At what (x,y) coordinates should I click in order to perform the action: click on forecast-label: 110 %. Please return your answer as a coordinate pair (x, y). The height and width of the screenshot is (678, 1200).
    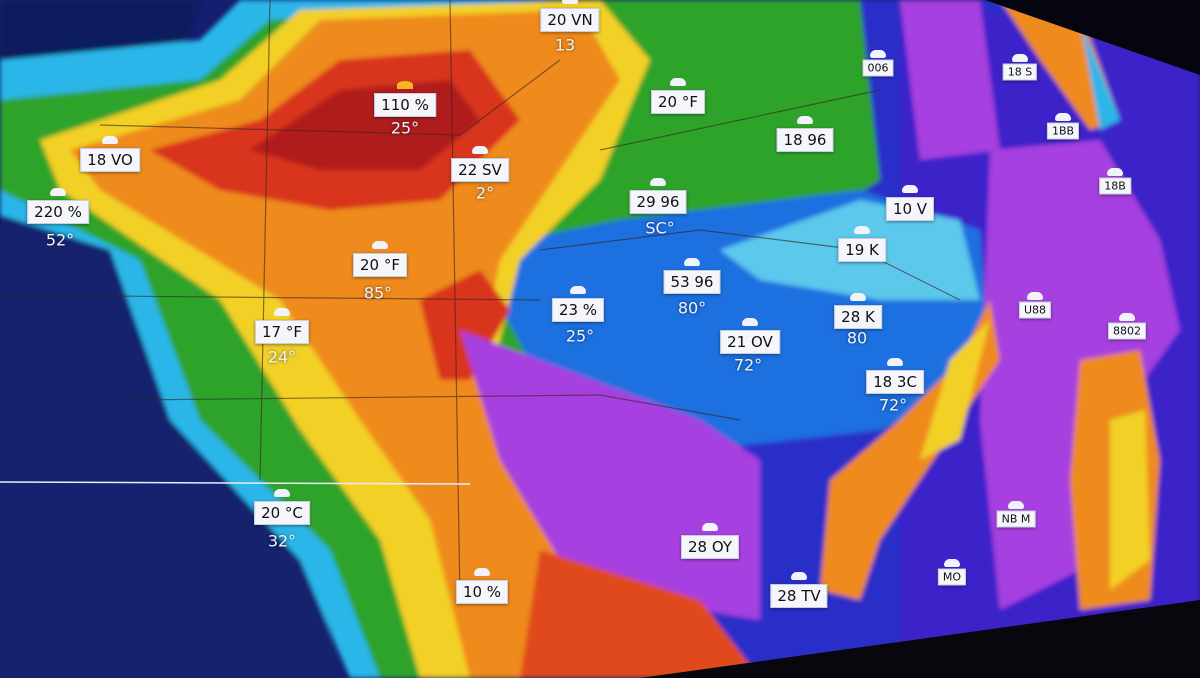
    Looking at the image, I should click on (405, 105).